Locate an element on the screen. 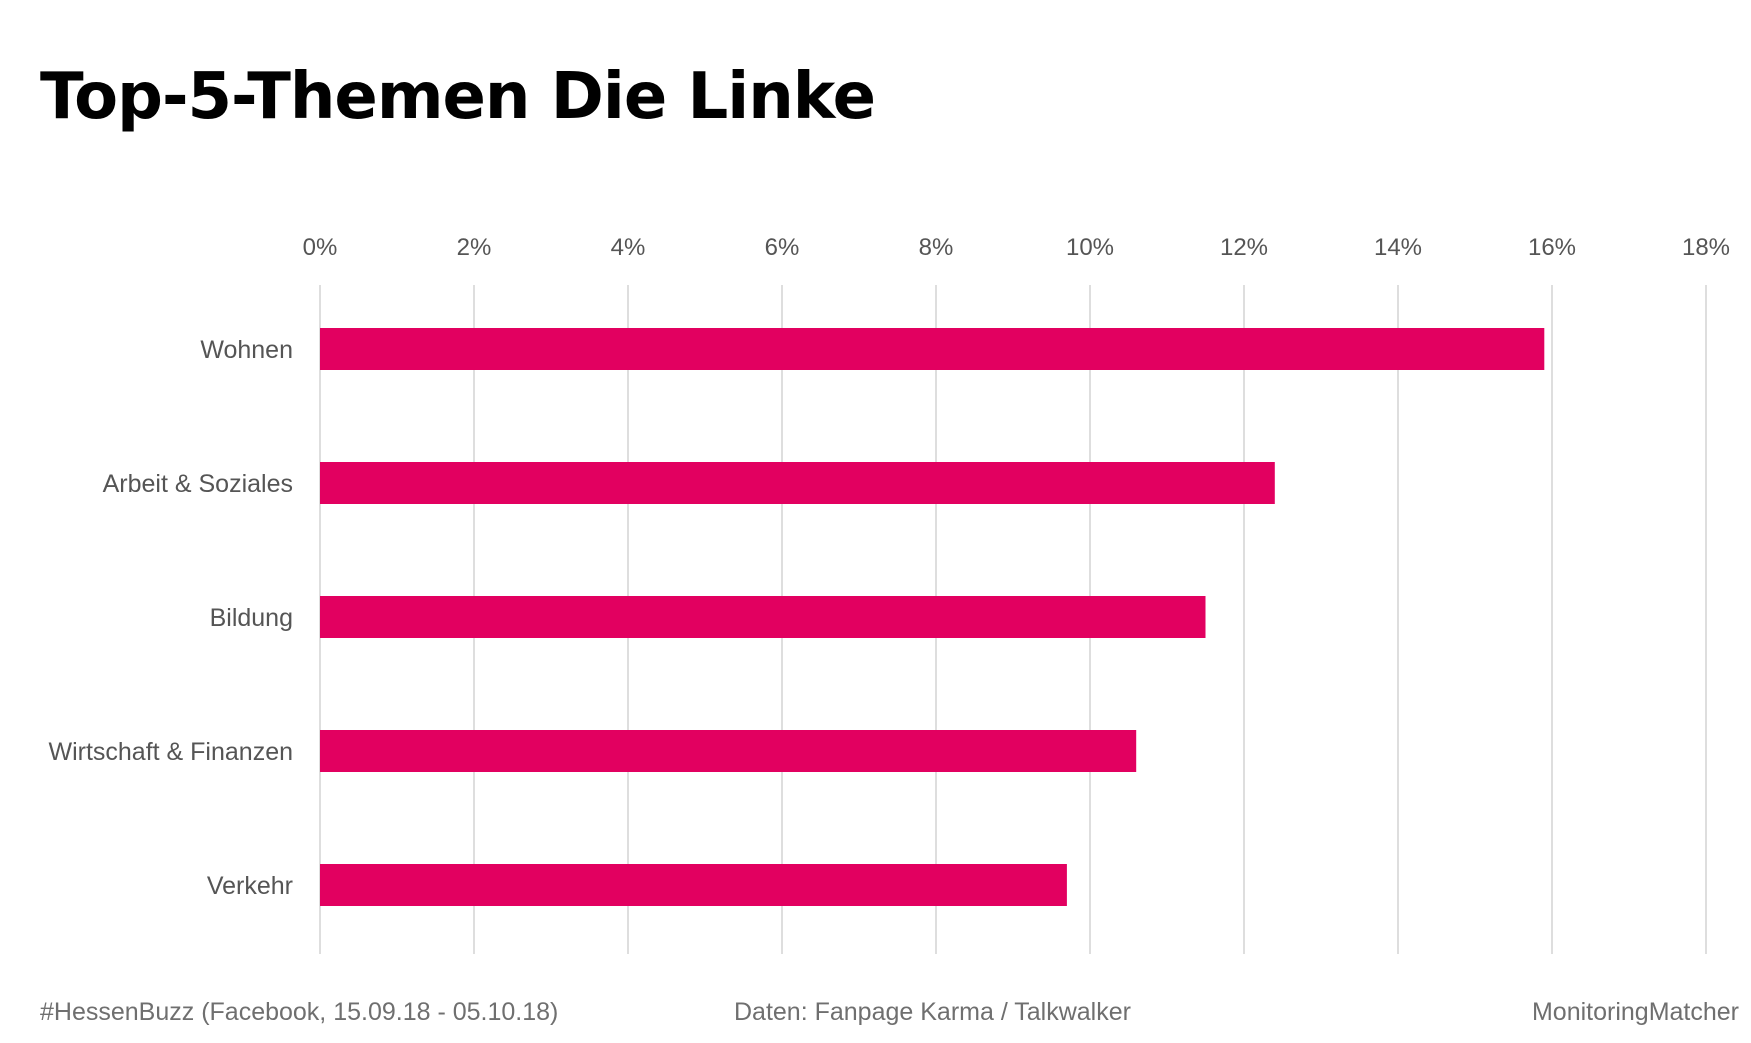  x-tick-label: 6% is located at coordinates (782, 247).